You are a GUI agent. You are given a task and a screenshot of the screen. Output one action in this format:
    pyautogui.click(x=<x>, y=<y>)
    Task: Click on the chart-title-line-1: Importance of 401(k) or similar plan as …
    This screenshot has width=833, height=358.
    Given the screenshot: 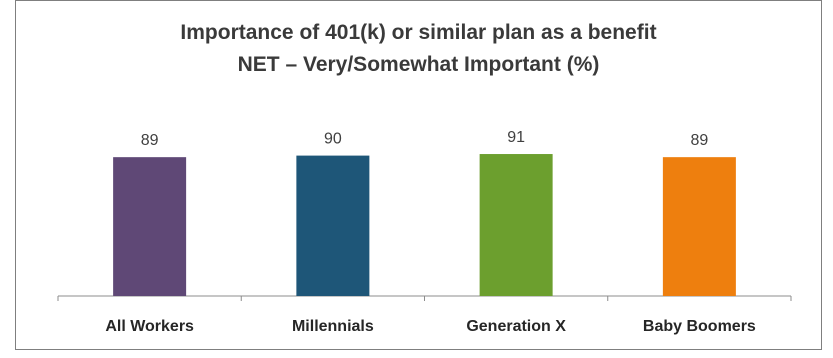 What is the action you would take?
    pyautogui.click(x=418, y=32)
    